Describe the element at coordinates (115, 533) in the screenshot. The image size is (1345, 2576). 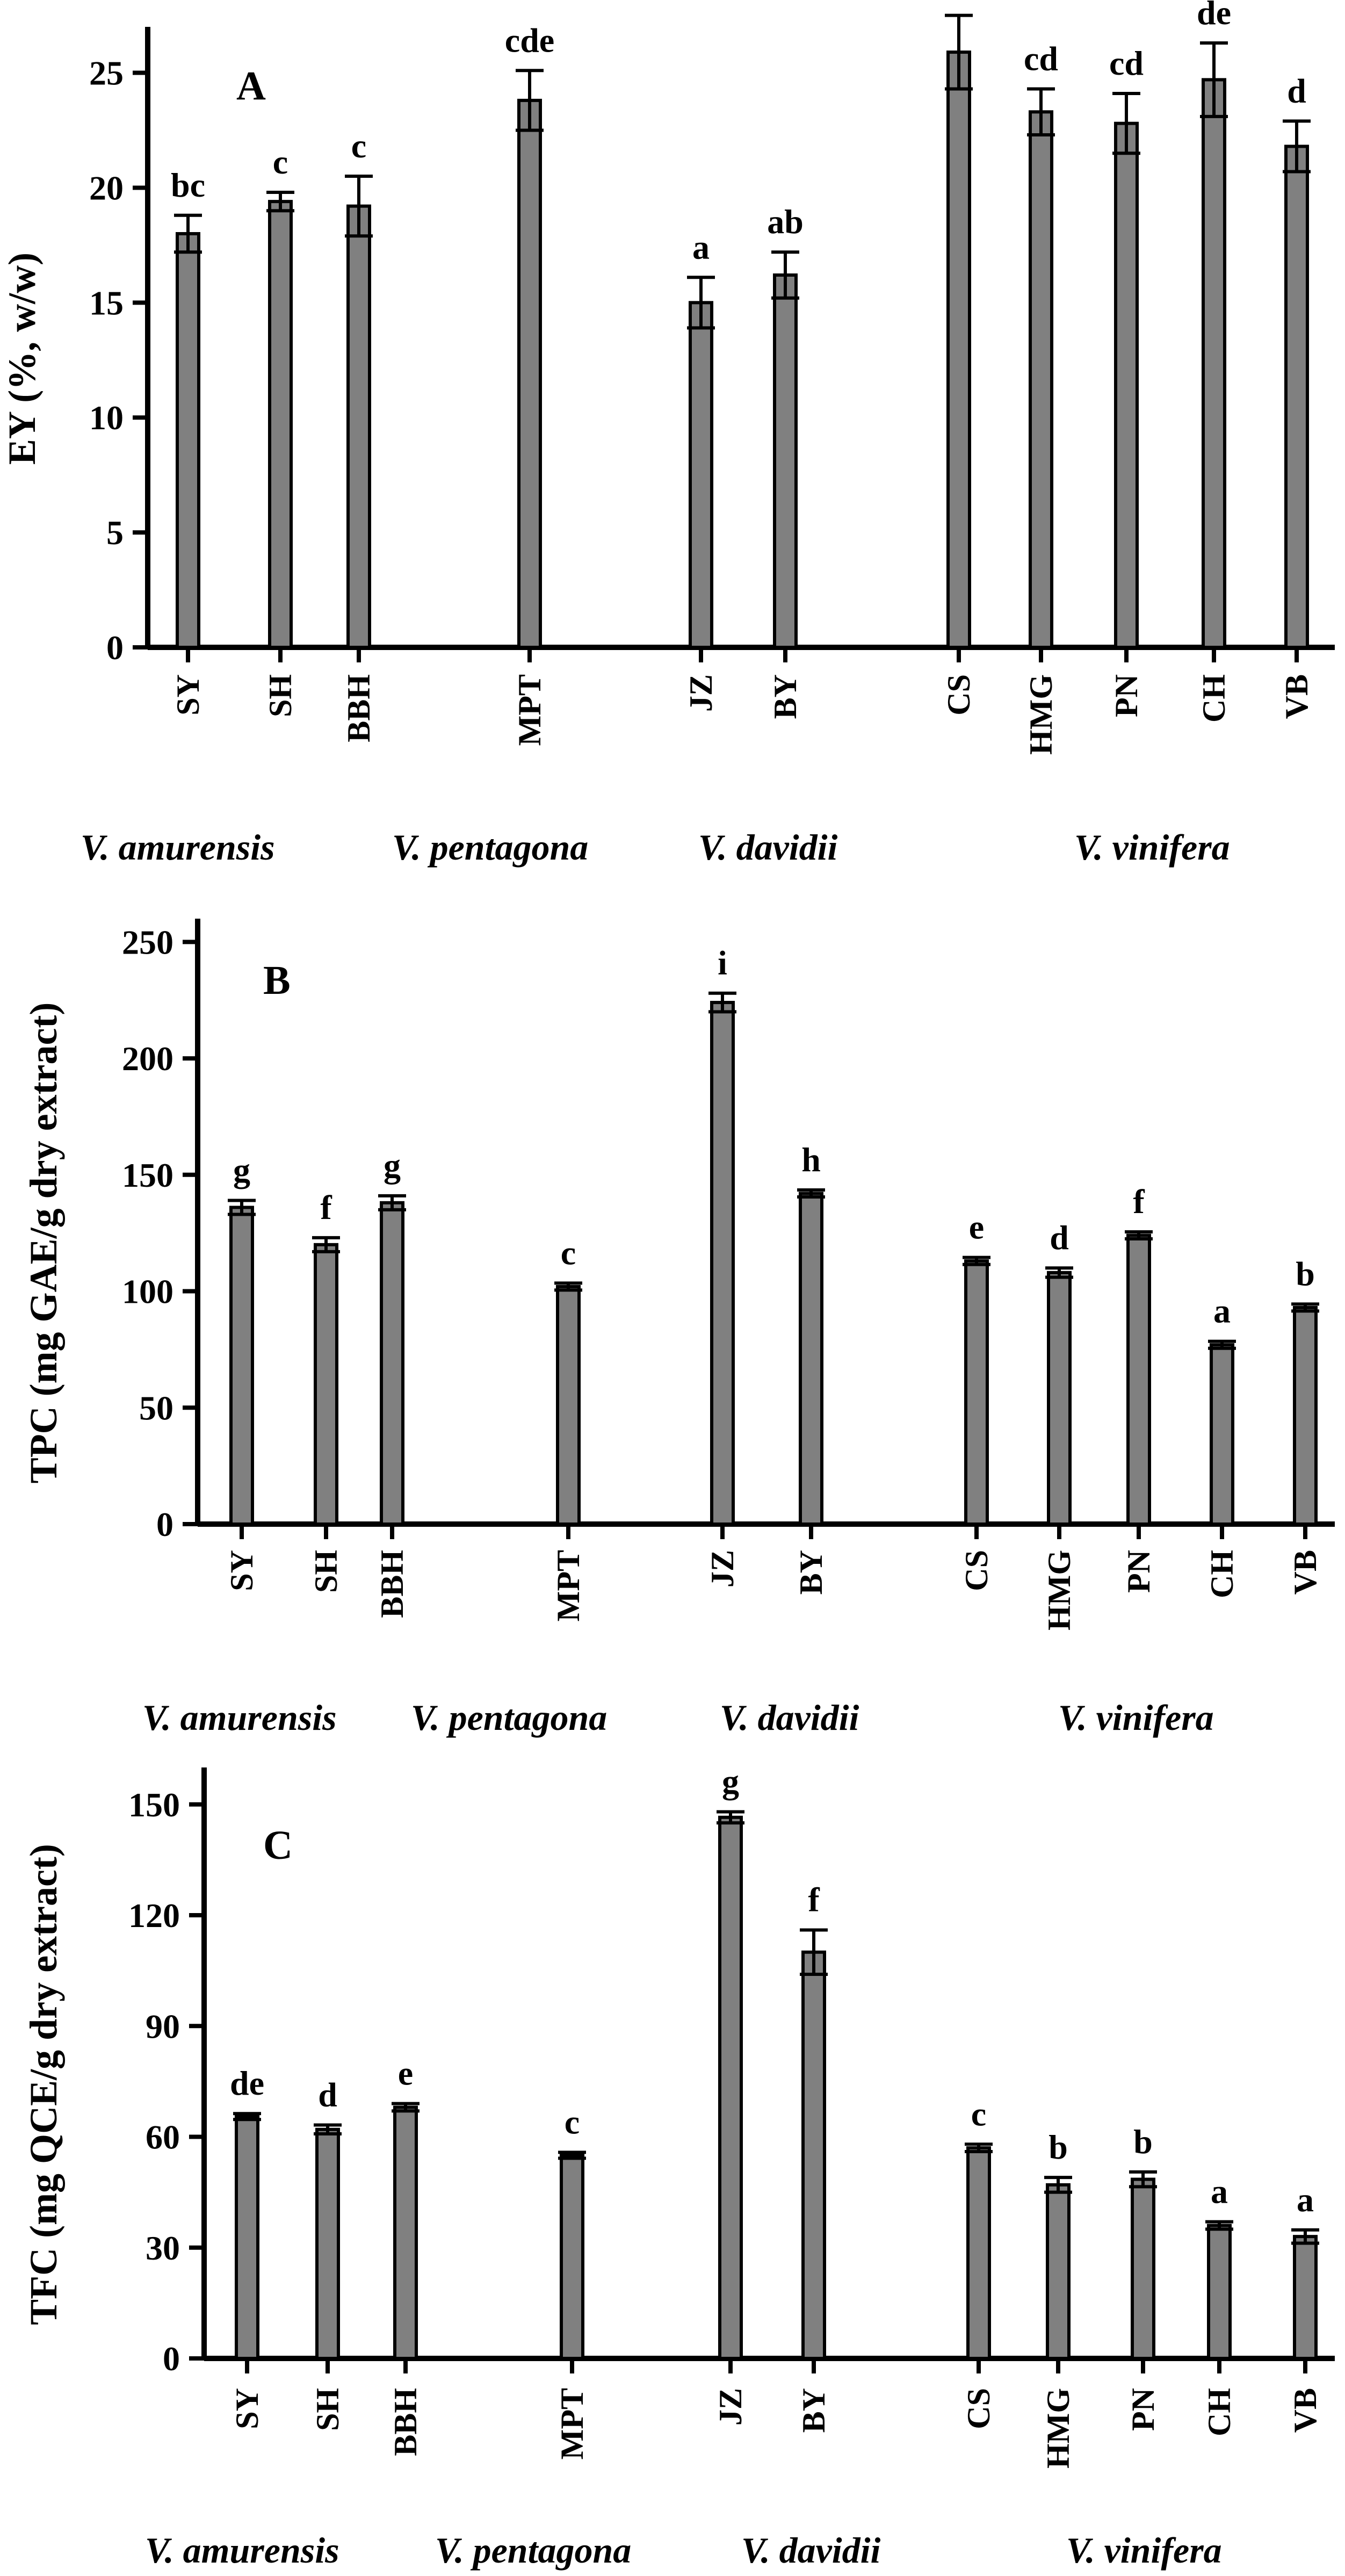
I see `y-tick-label: 5` at that location.